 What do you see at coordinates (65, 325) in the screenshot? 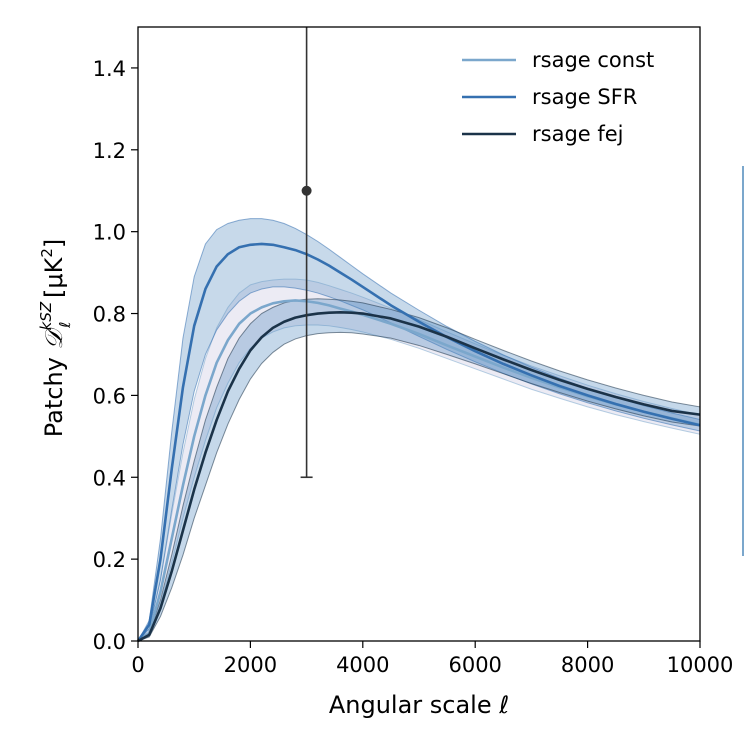
I see `y-axis-label-subscript: ℓ` at bounding box center [65, 325].